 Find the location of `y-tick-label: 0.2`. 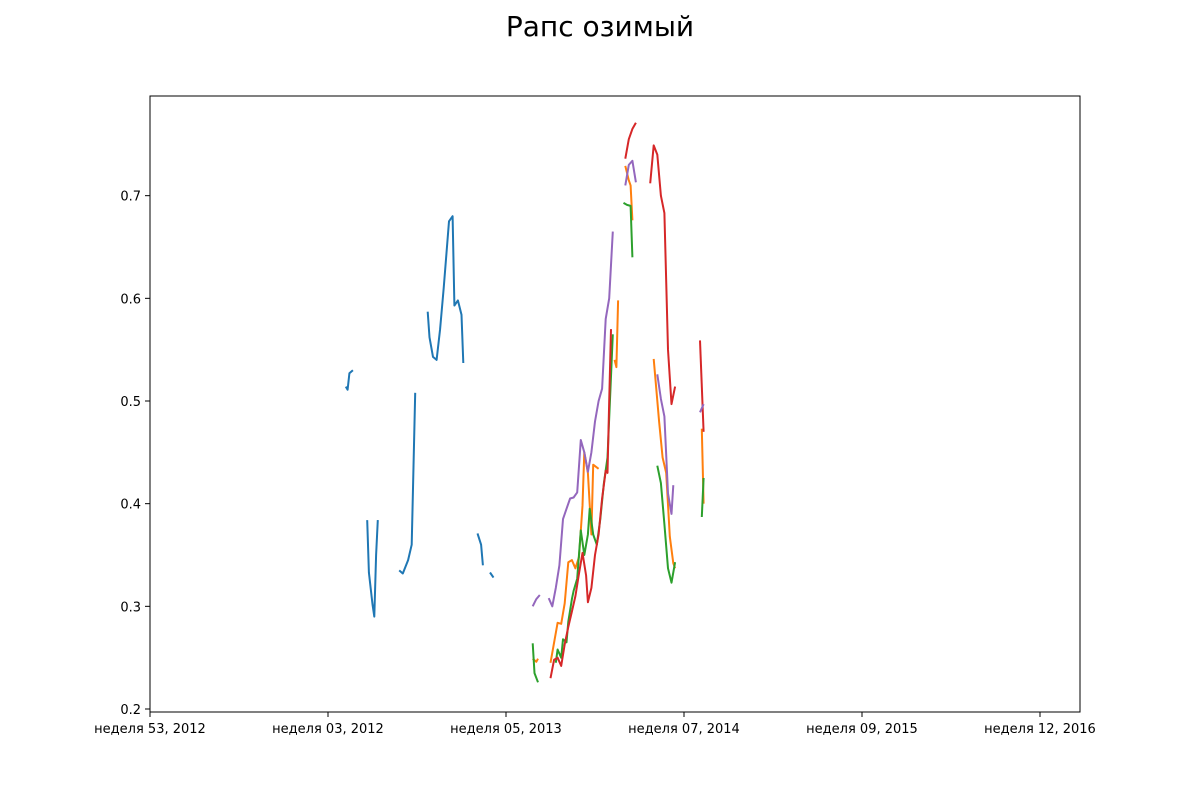

y-tick-label: 0.2 is located at coordinates (130, 710).